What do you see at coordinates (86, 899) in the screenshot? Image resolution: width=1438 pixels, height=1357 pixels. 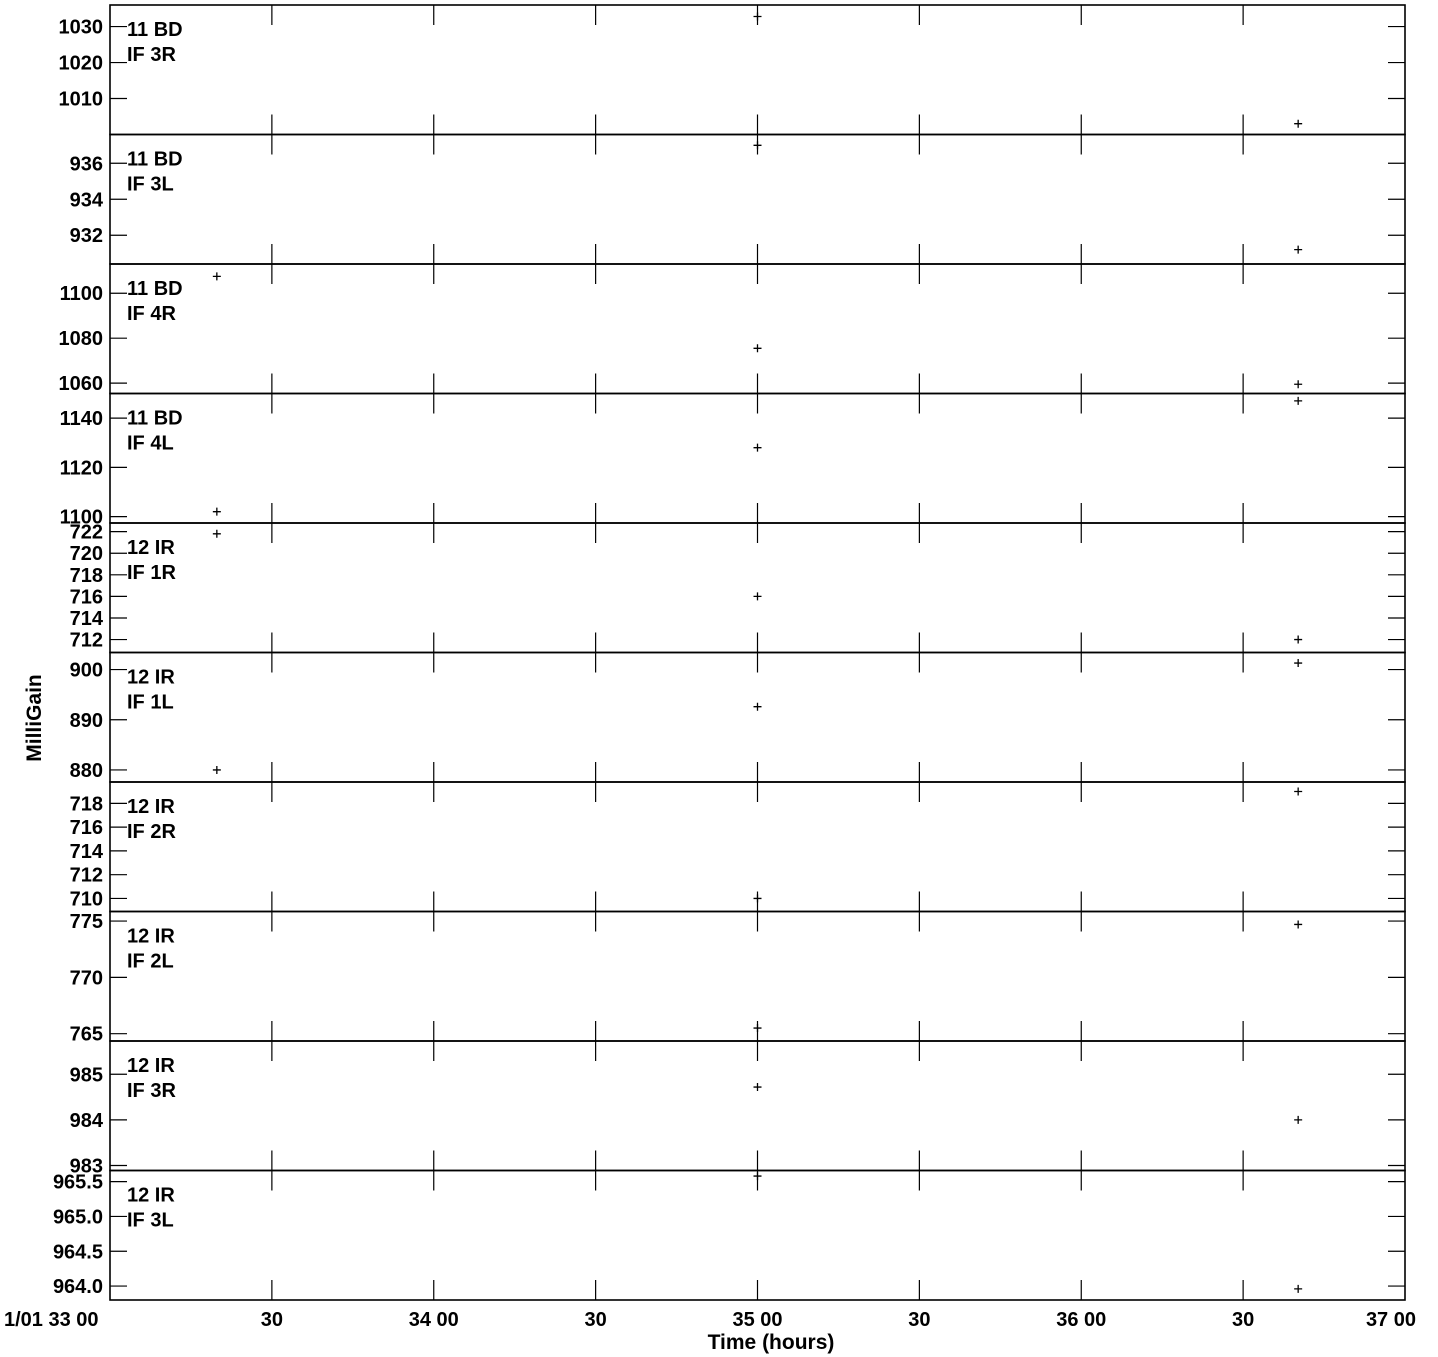 I see `y-tick-label: 710` at bounding box center [86, 899].